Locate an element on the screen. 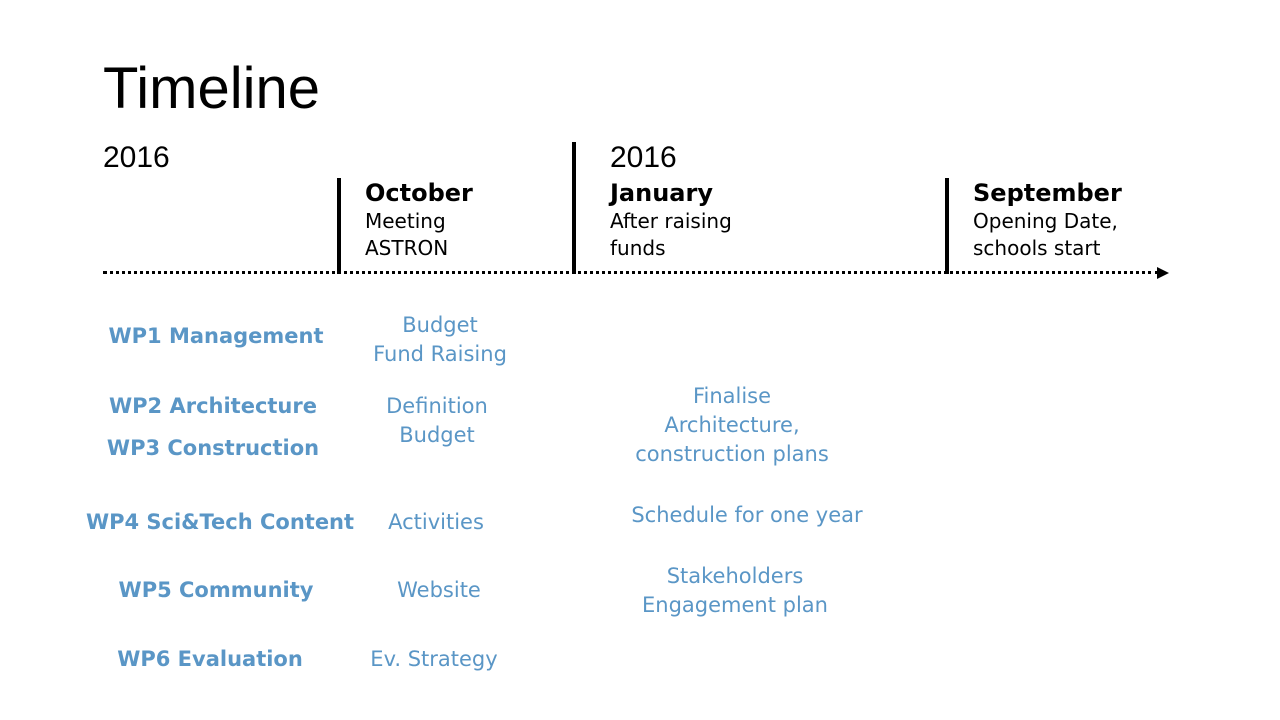 Image resolution: width=1280 pixels, height=720 pixels. task-january-wp4: Schedule for one year is located at coordinates (747, 515).